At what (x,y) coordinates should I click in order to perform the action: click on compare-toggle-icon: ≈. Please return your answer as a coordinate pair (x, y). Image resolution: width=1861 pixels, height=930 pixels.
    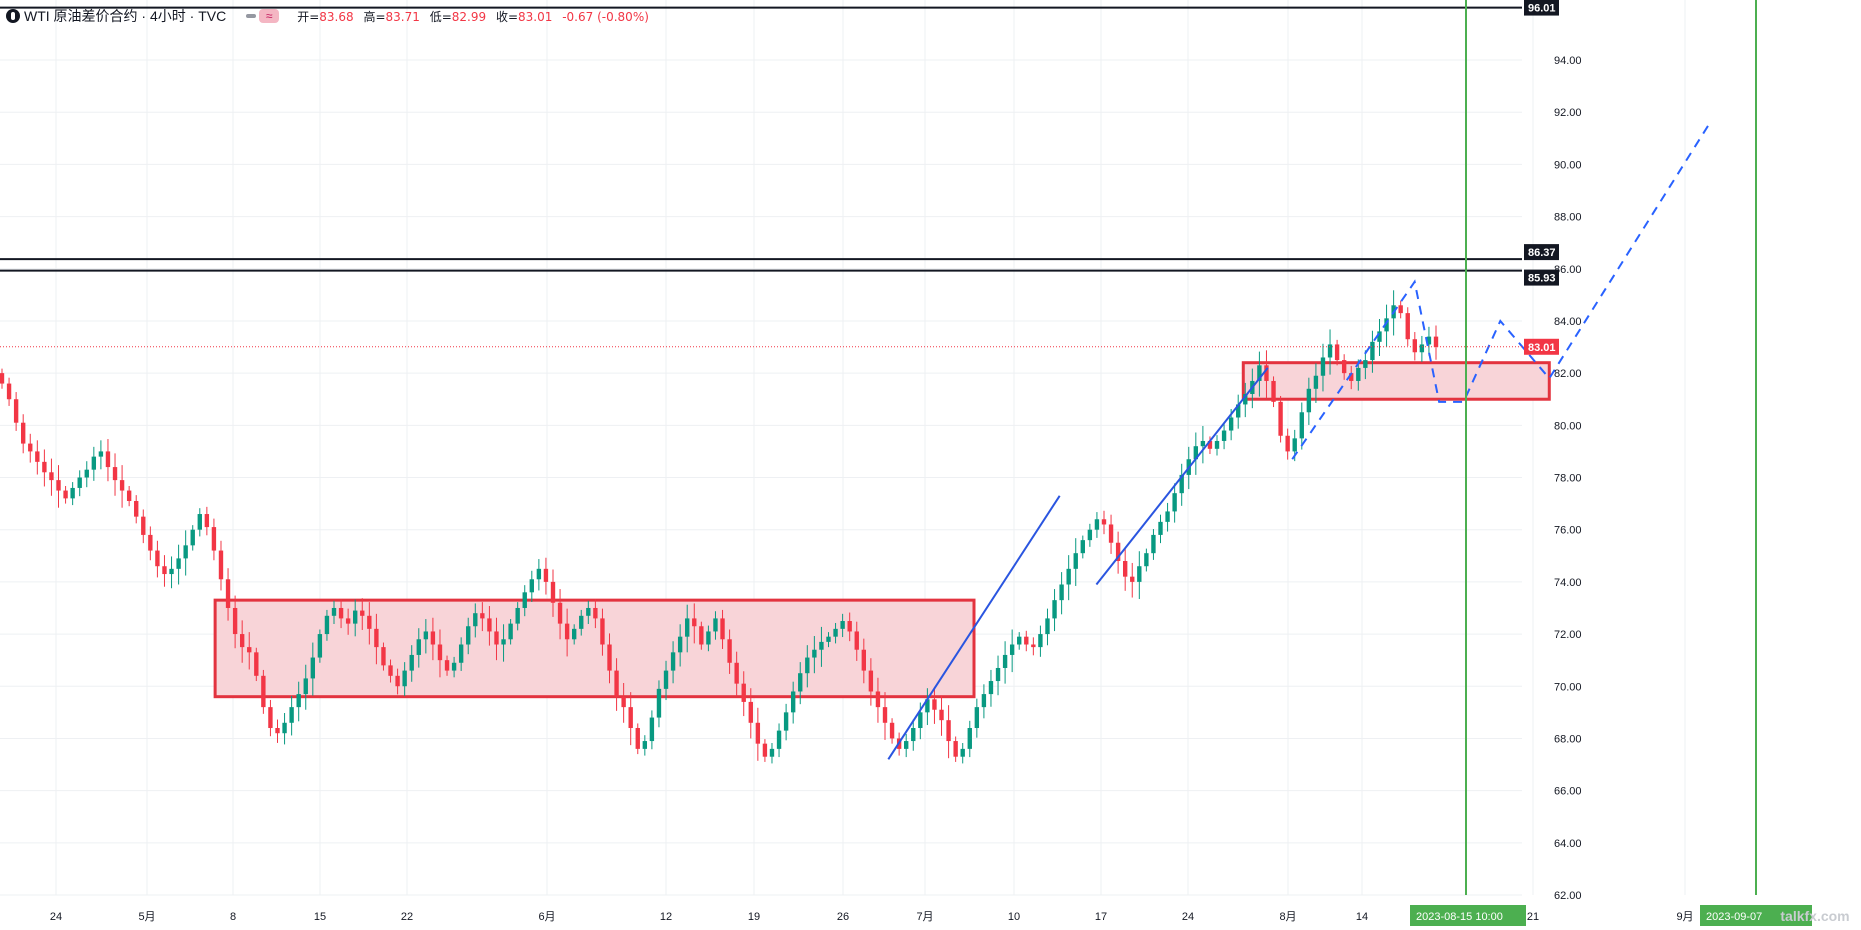
    Looking at the image, I should click on (263, 16).